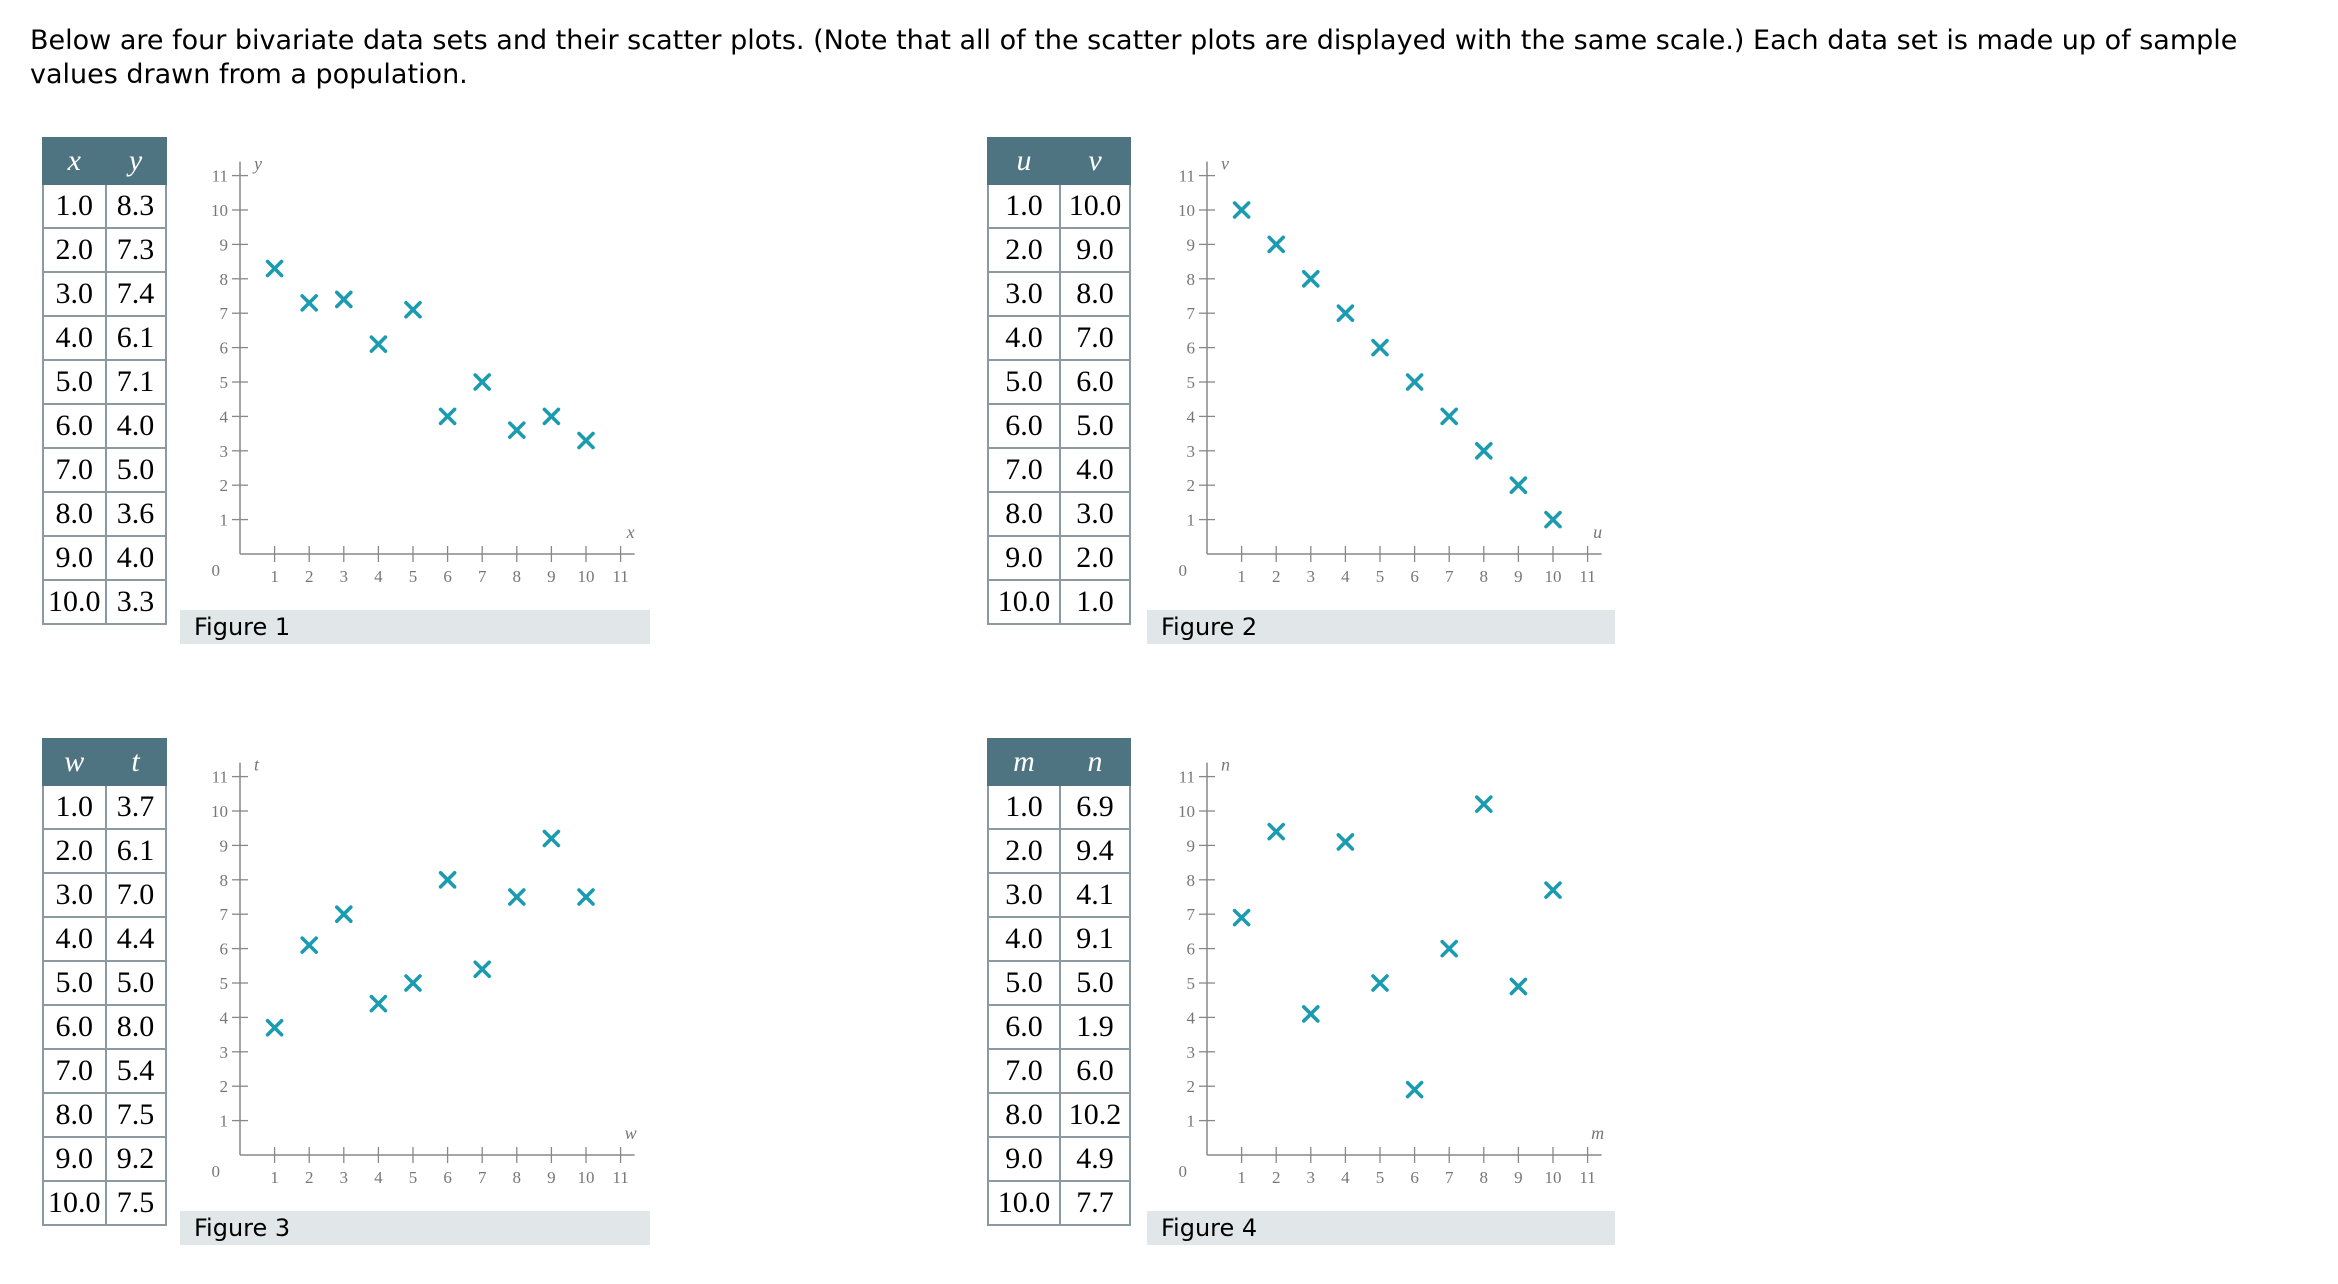  Describe the element at coordinates (135, 939) in the screenshot. I see `y-cell: 4.4` at that location.